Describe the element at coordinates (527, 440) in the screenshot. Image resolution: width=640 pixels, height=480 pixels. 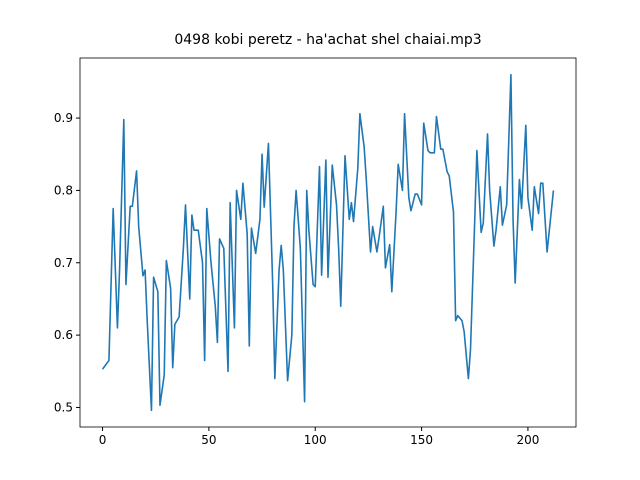
I see `x-tick-label: 200` at that location.